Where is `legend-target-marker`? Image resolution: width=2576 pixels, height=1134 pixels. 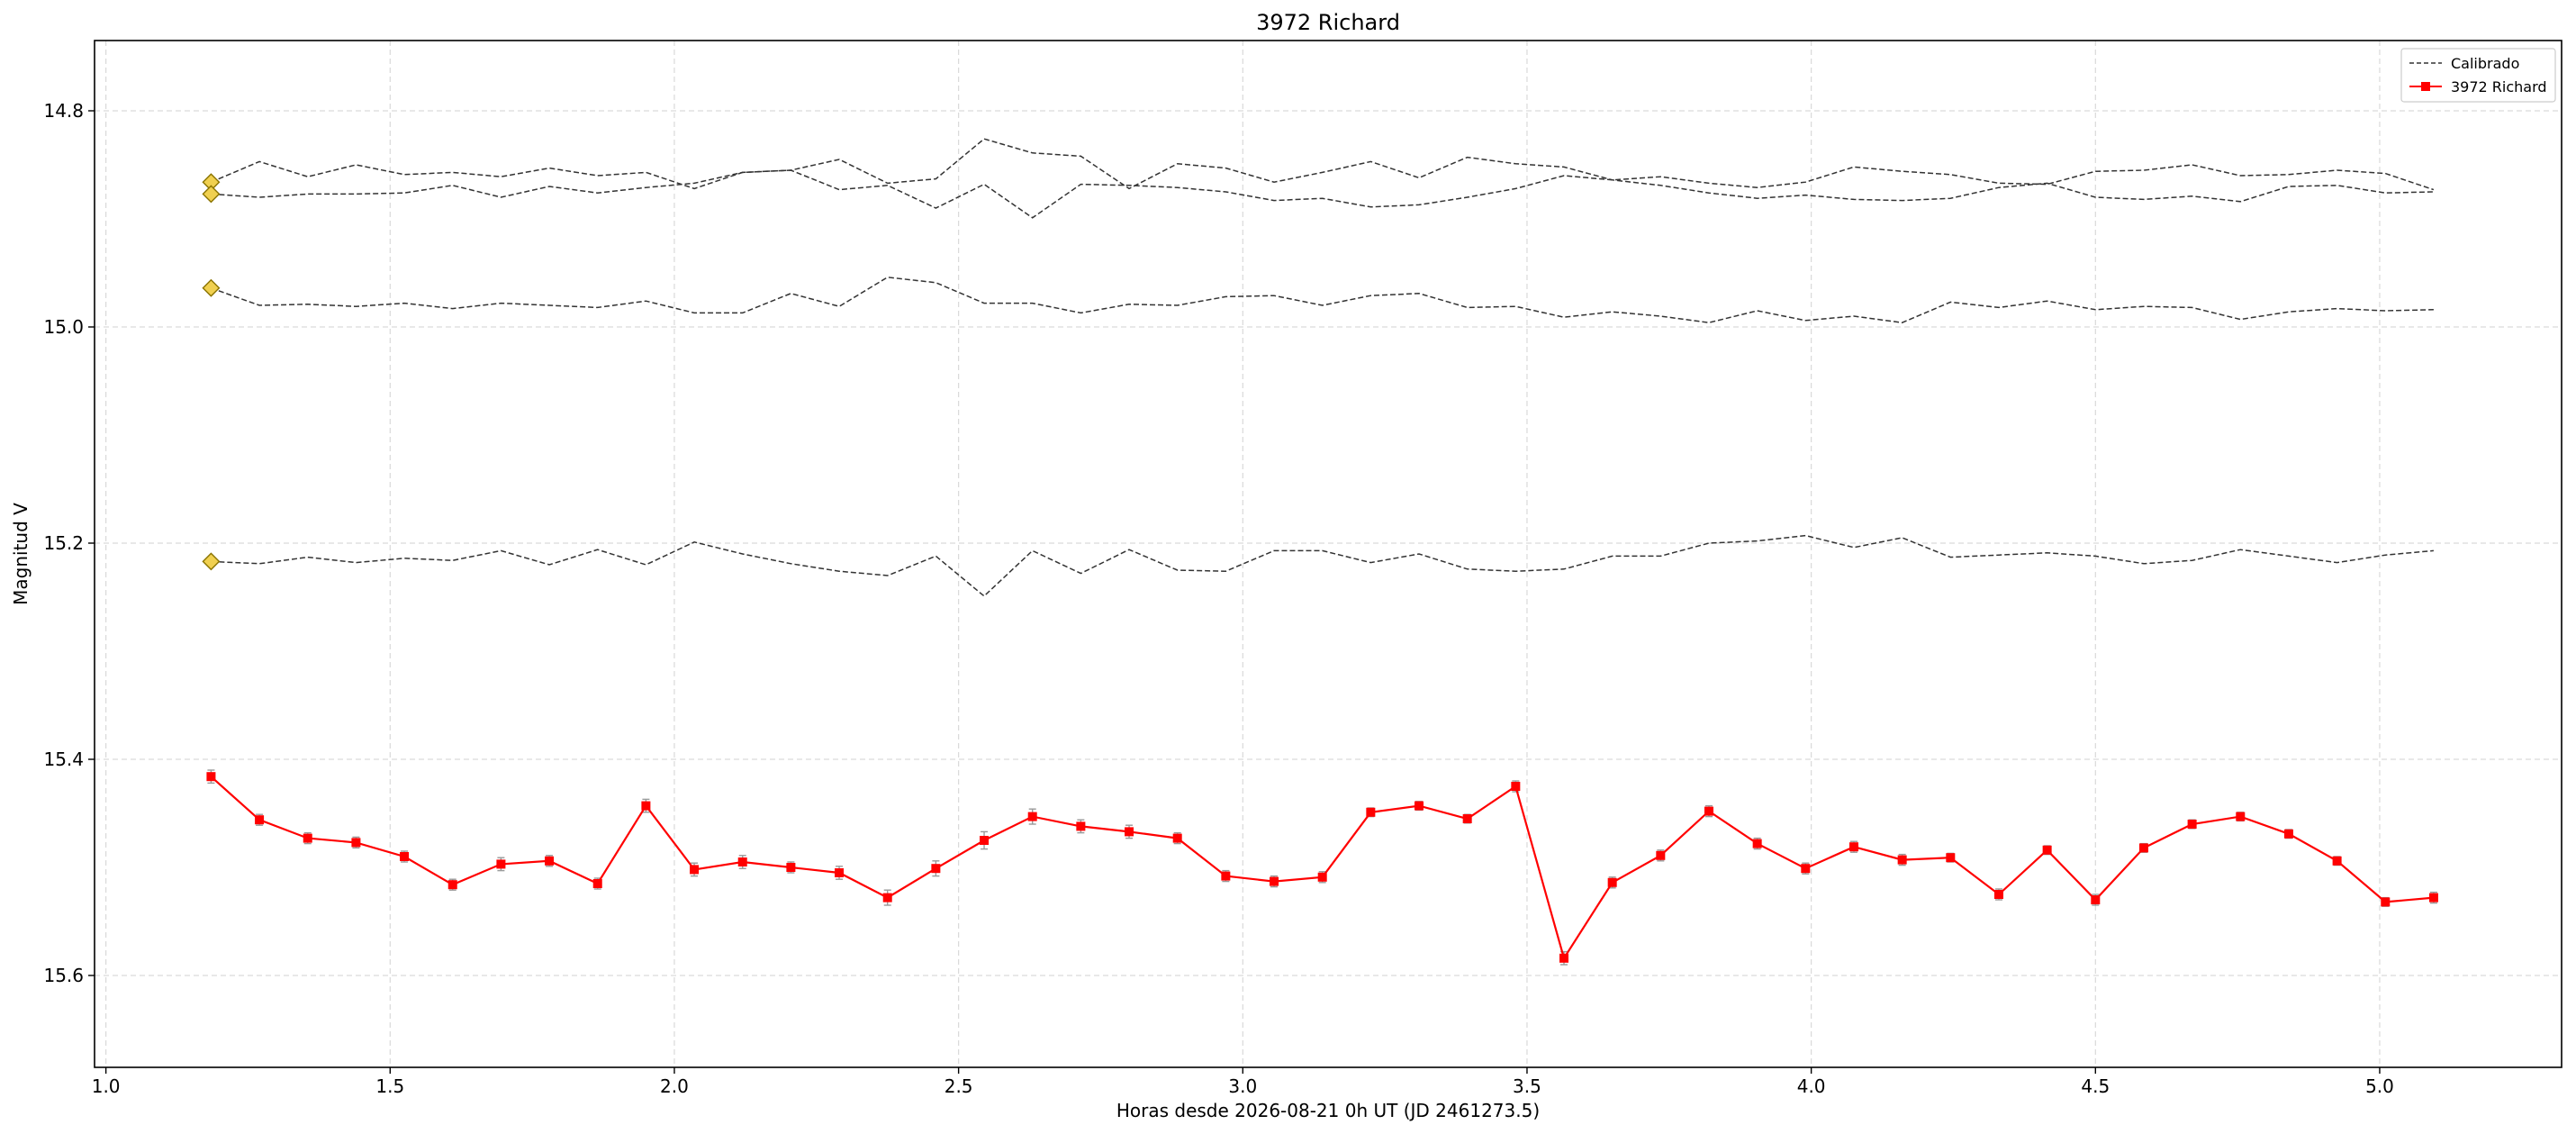 legend-target-marker is located at coordinates (2425, 86).